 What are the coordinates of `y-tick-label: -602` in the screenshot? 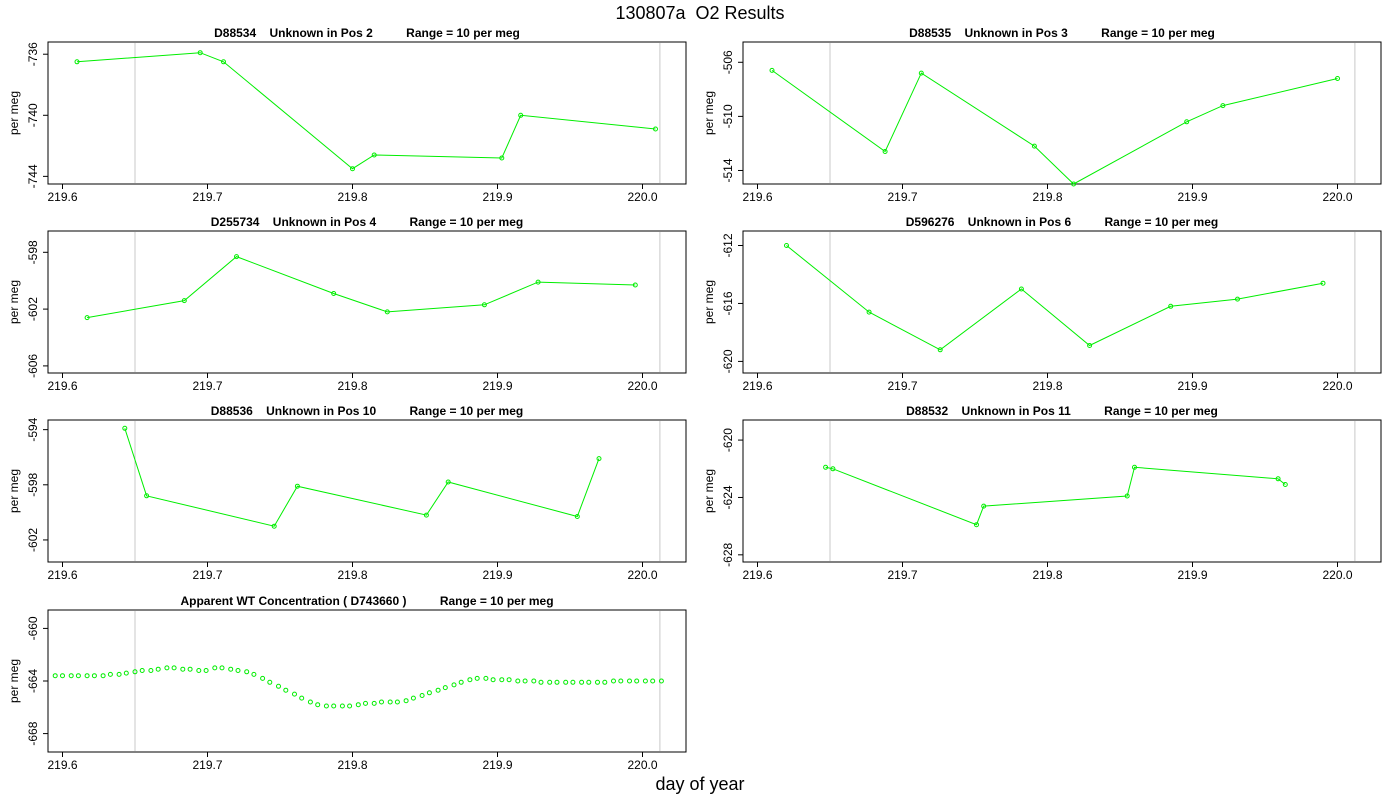 It's located at (33, 309).